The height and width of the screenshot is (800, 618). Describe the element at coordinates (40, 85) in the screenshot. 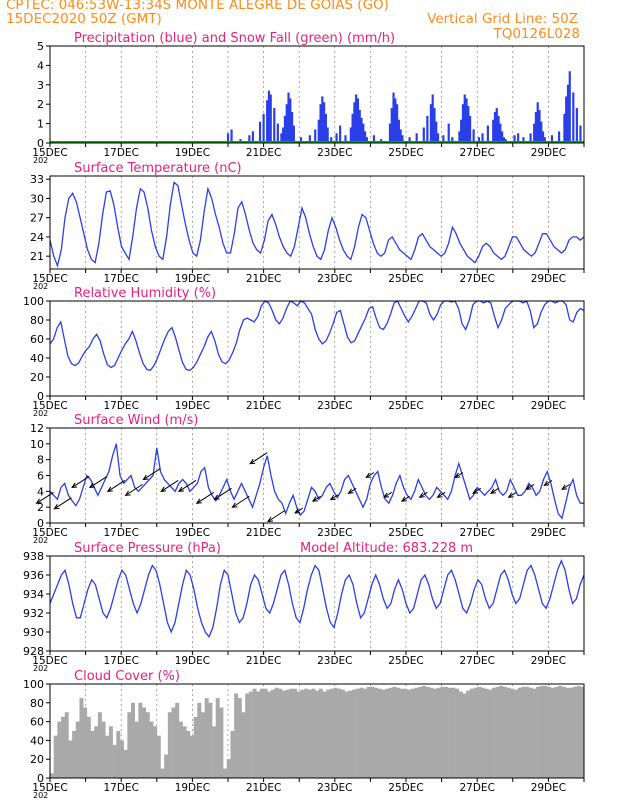

I see `y-tick-label: 3` at that location.